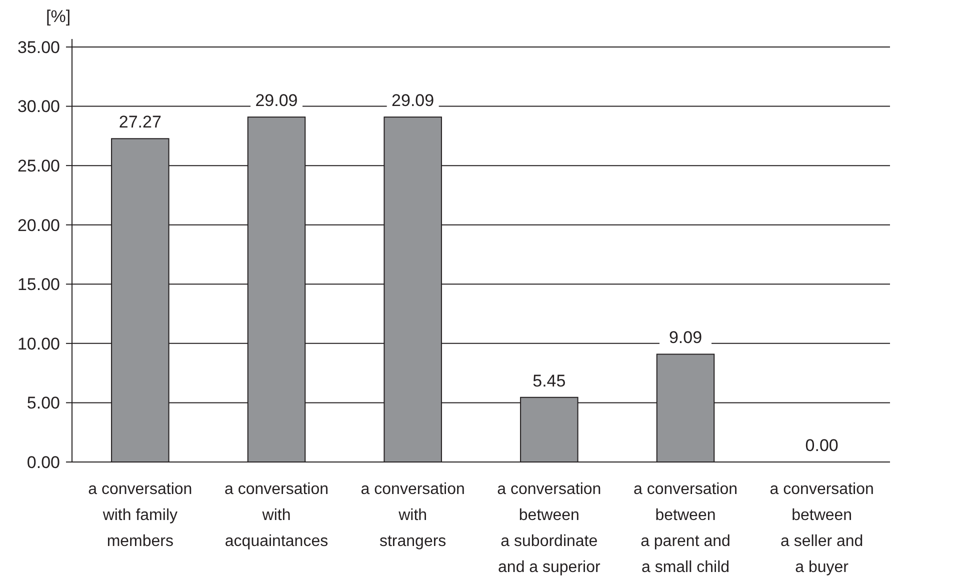 This screenshot has width=964, height=577. I want to click on x-tick-label: a conversation between a parent and a small child, so click(685, 528).